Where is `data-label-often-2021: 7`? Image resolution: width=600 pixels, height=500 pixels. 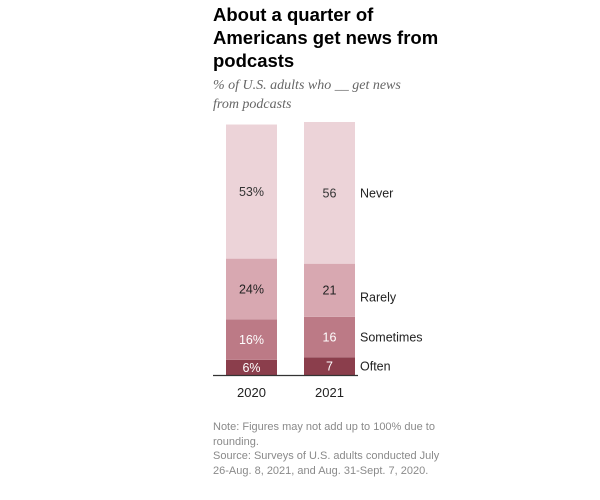
data-label-often-2021: 7 is located at coordinates (329, 367).